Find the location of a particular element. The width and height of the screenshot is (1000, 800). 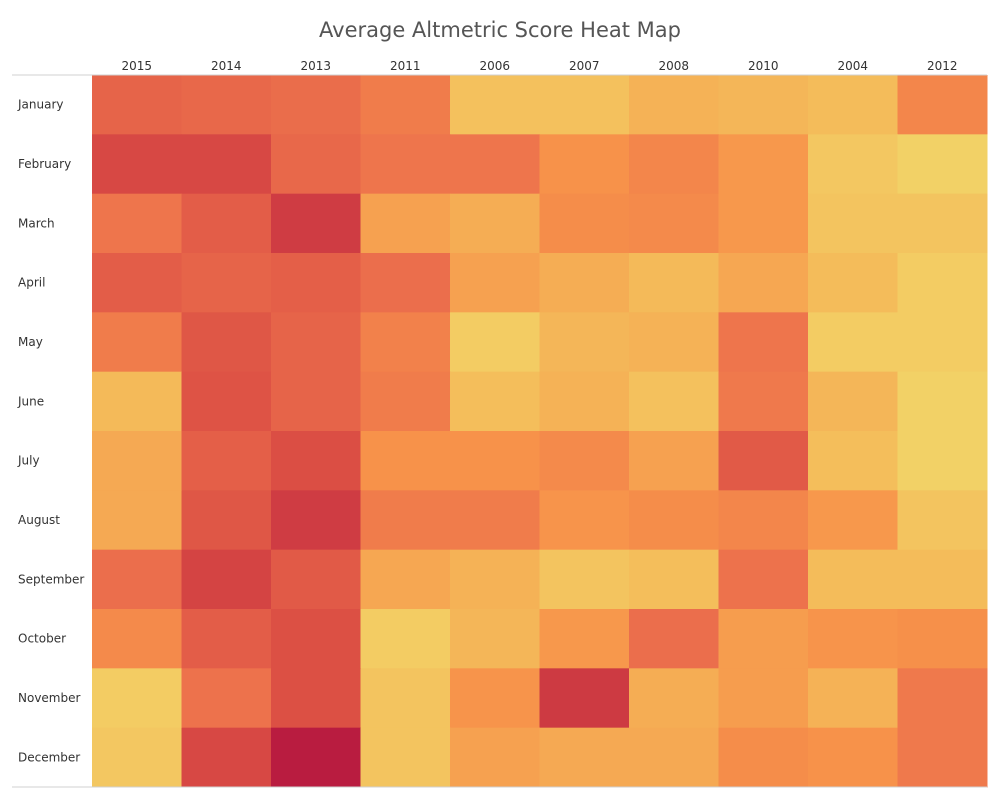

cell-august-2015 is located at coordinates (137, 520).